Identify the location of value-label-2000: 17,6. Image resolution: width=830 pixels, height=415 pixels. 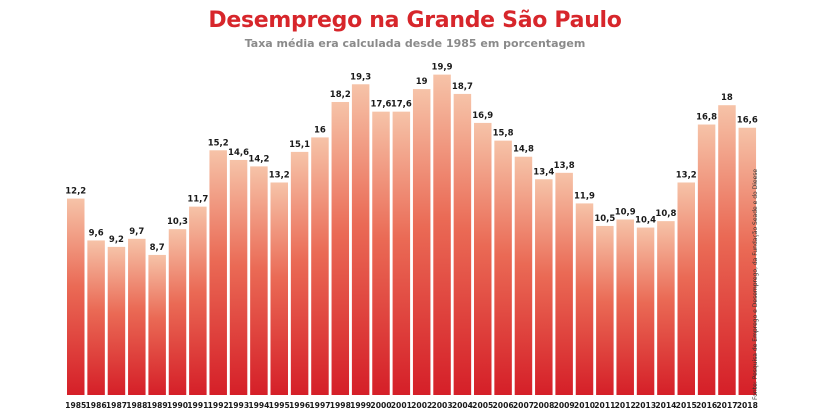
(381, 105).